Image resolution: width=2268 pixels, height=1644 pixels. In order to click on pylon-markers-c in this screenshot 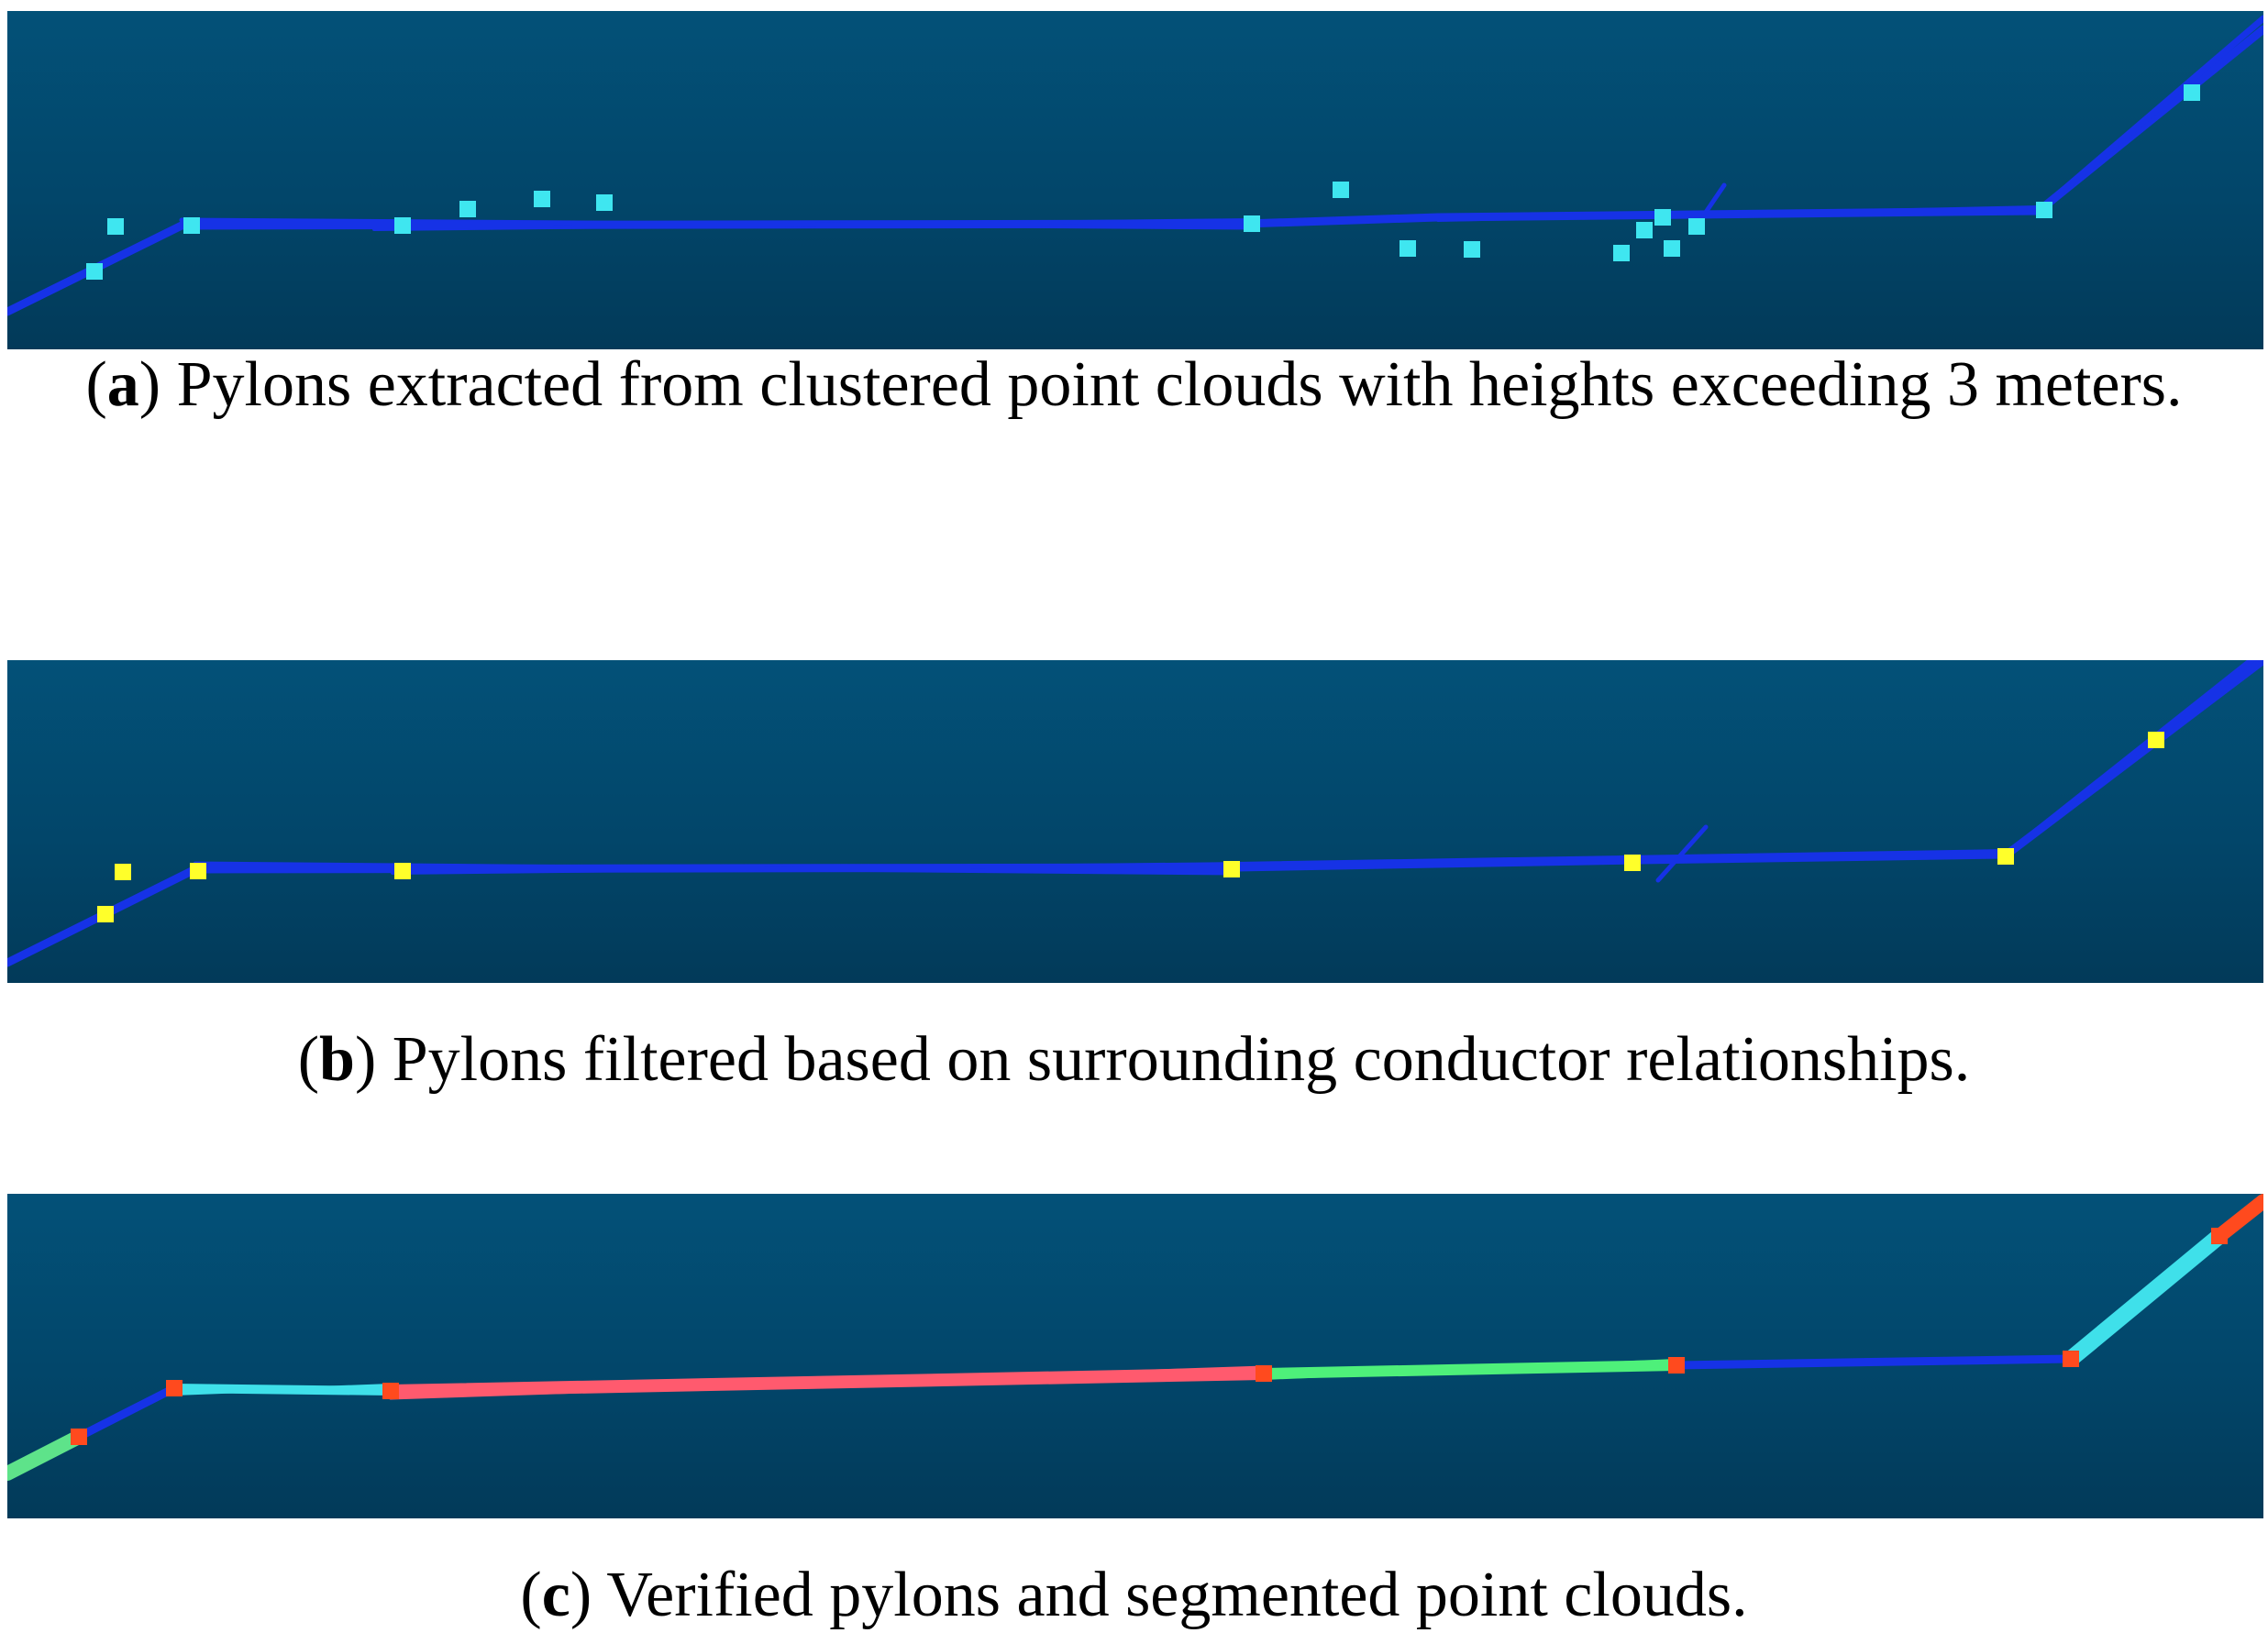, I will do `click(1149, 1337)`.